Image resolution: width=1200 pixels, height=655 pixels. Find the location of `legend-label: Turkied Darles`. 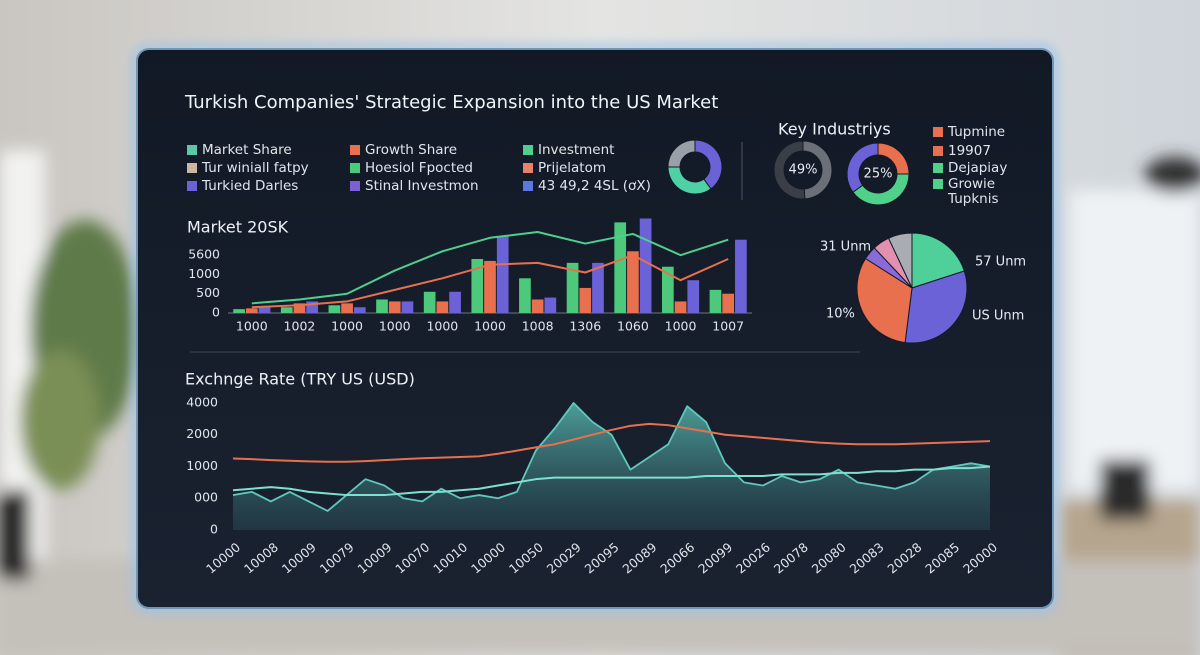

legend-label: Turkied Darles is located at coordinates (249, 186).